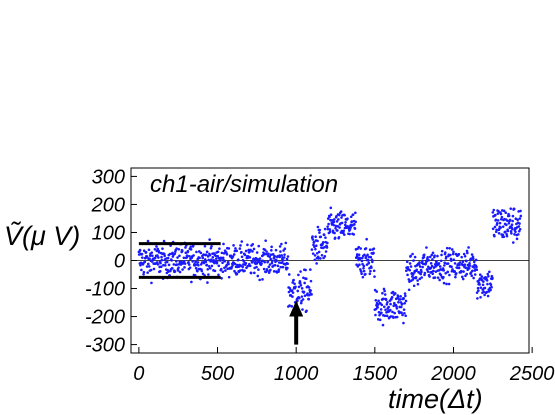 The image size is (555, 415). I want to click on x-tick-label: 2500, so click(532, 374).